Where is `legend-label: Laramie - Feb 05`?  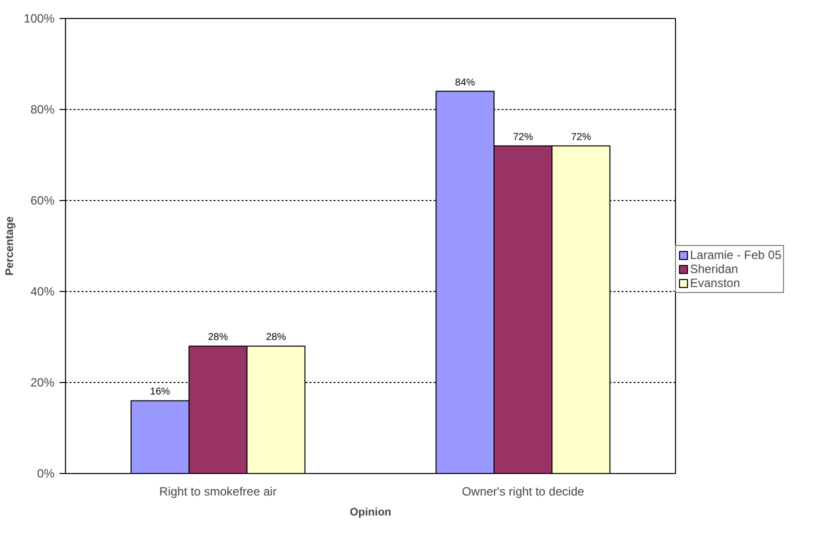 legend-label: Laramie - Feb 05 is located at coordinates (736, 255).